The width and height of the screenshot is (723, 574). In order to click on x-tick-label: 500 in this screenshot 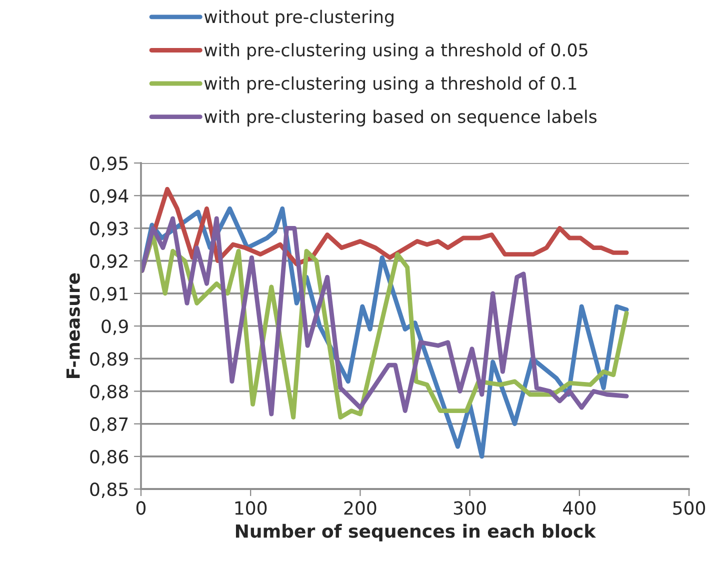, I will do `click(689, 508)`.